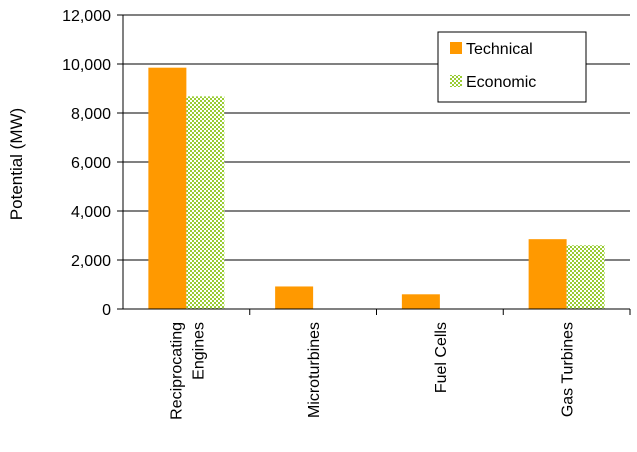 The width and height of the screenshot is (637, 452). Describe the element at coordinates (456, 48) in the screenshot. I see `legend-swatch-technical` at that location.